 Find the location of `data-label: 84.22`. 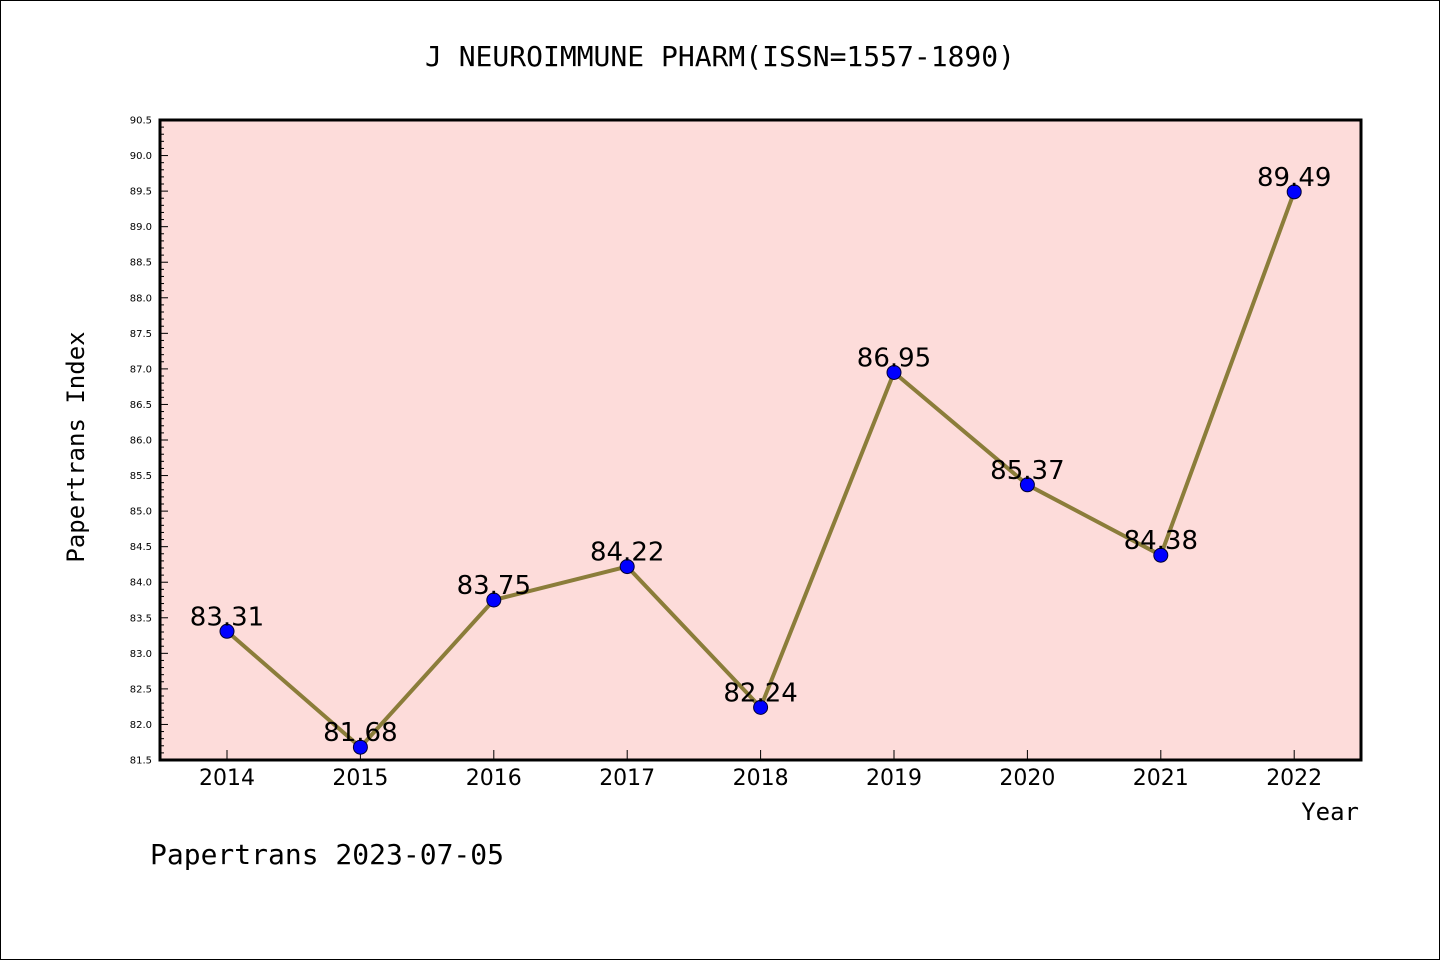

data-label: 84.22 is located at coordinates (627, 553).